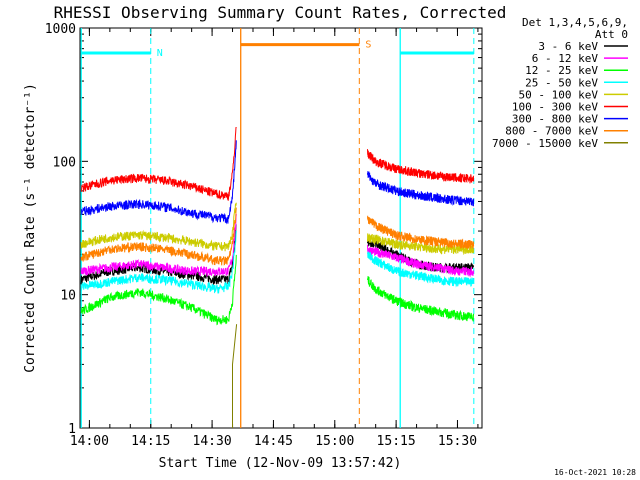  Describe the element at coordinates (280, 463) in the screenshot. I see `x-axis-label: Start Time (12-Nov-09 13:57:42)` at that location.